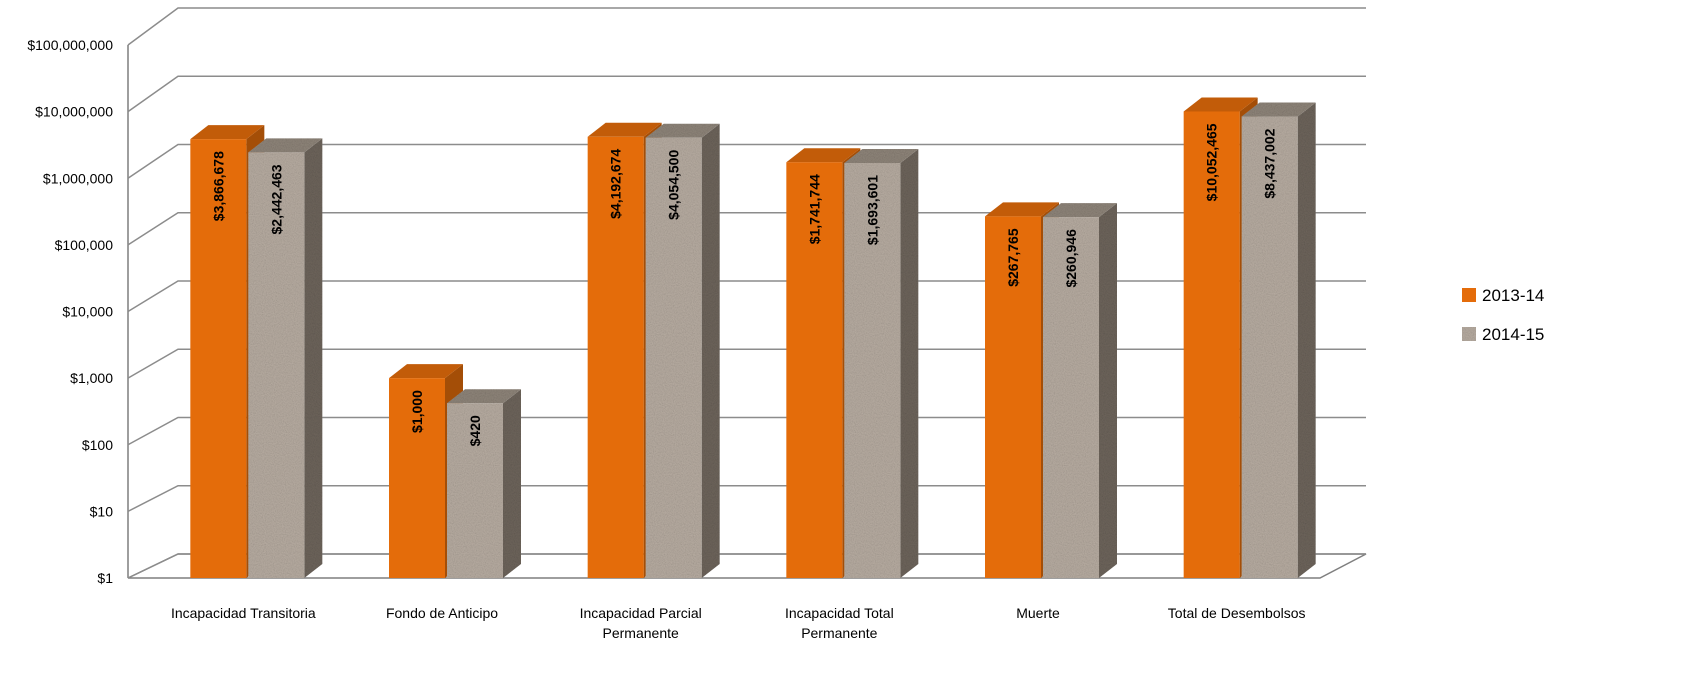 The height and width of the screenshot is (700, 1701). Describe the element at coordinates (1513, 334) in the screenshot. I see `legend-label: 2014-15` at that location.